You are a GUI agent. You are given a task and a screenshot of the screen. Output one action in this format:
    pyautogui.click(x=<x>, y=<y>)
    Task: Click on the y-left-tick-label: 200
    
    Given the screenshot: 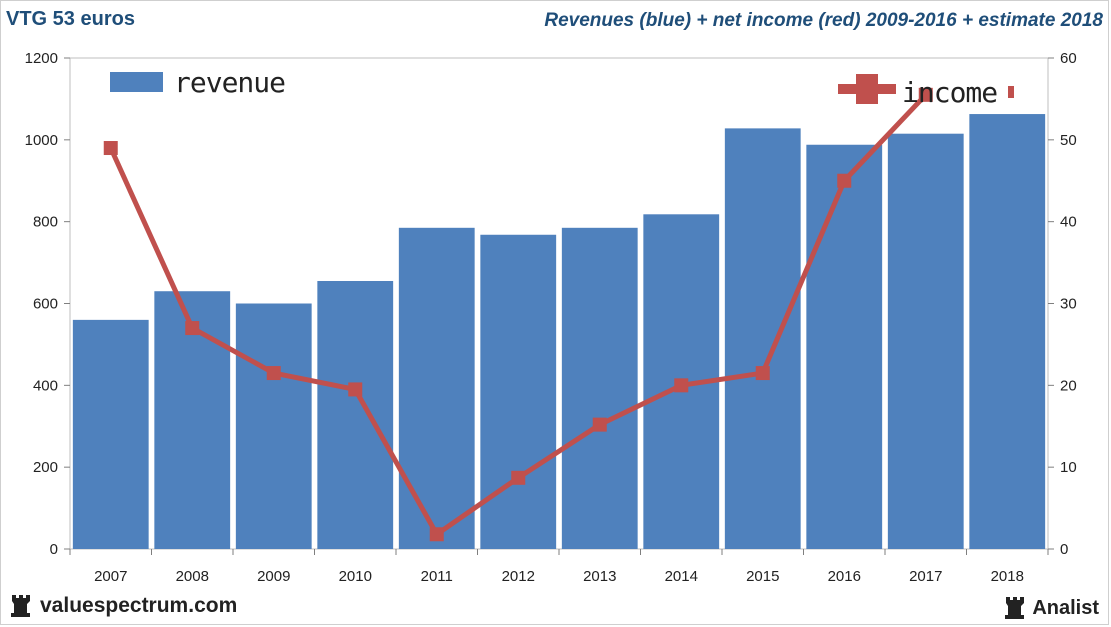 What is the action you would take?
    pyautogui.click(x=45, y=467)
    